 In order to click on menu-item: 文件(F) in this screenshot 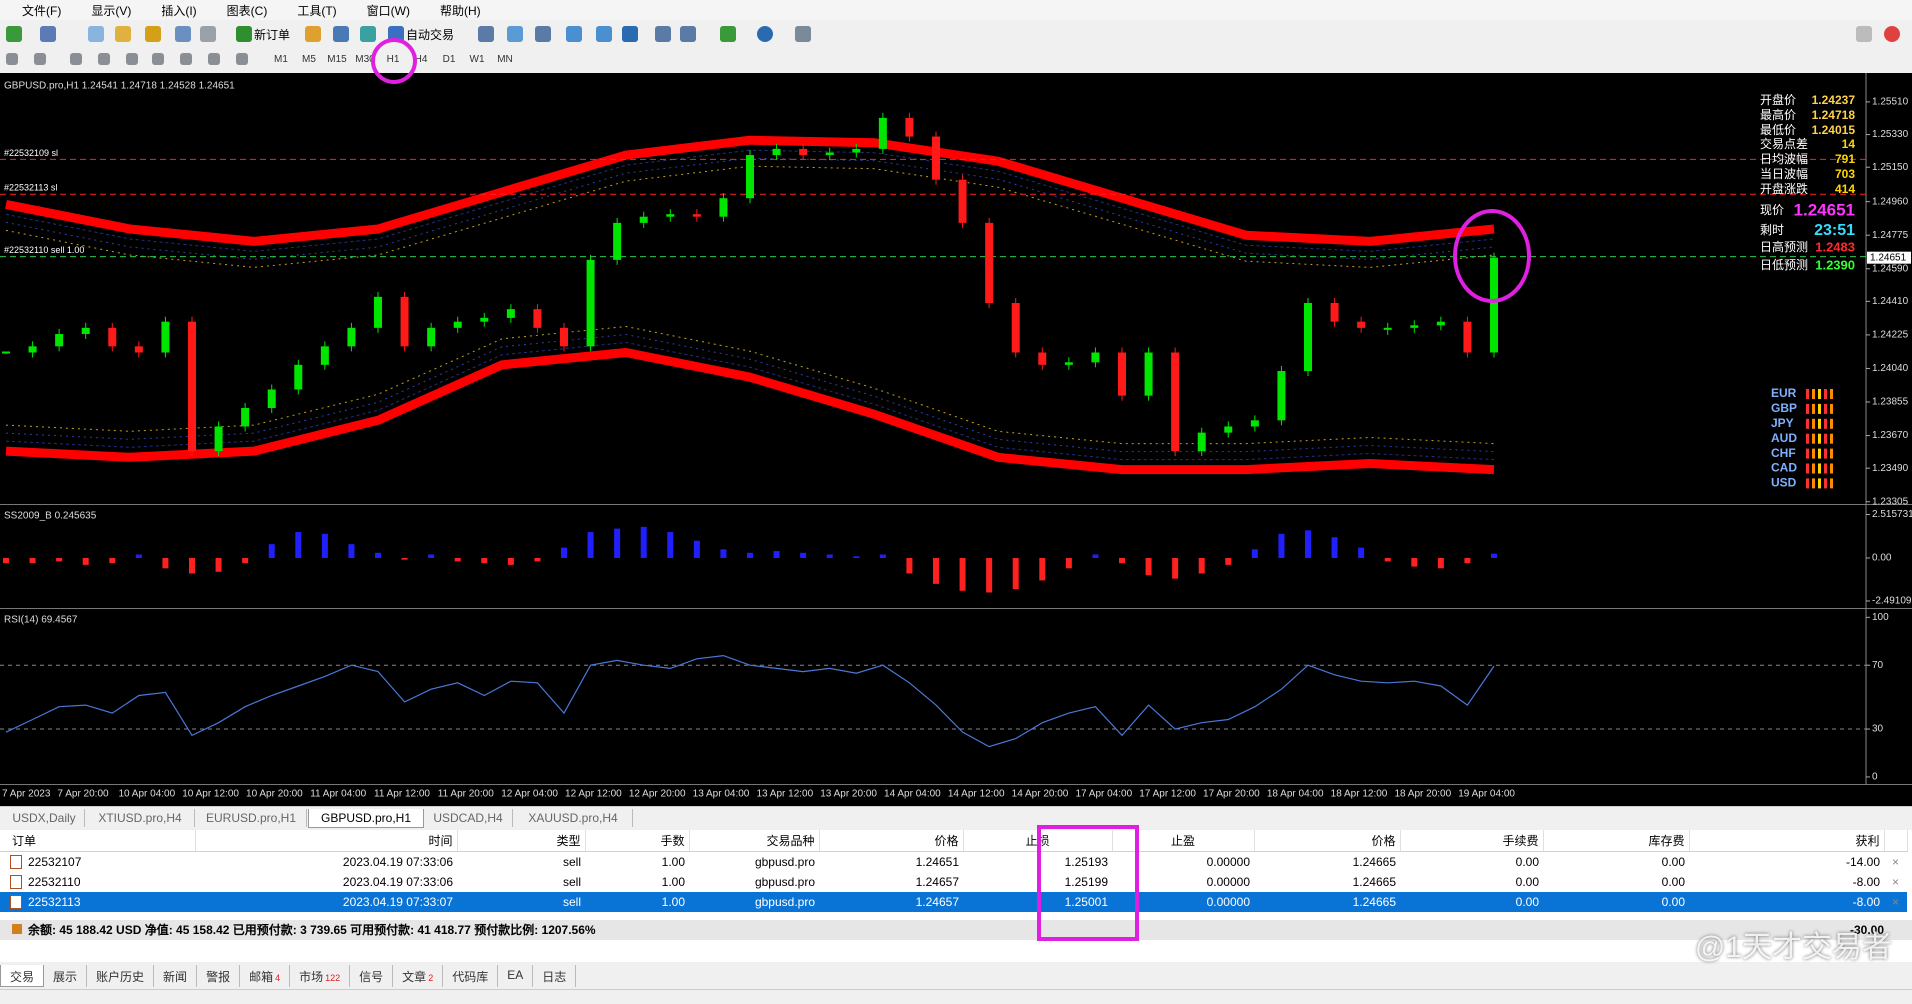, I will do `click(42, 10)`.